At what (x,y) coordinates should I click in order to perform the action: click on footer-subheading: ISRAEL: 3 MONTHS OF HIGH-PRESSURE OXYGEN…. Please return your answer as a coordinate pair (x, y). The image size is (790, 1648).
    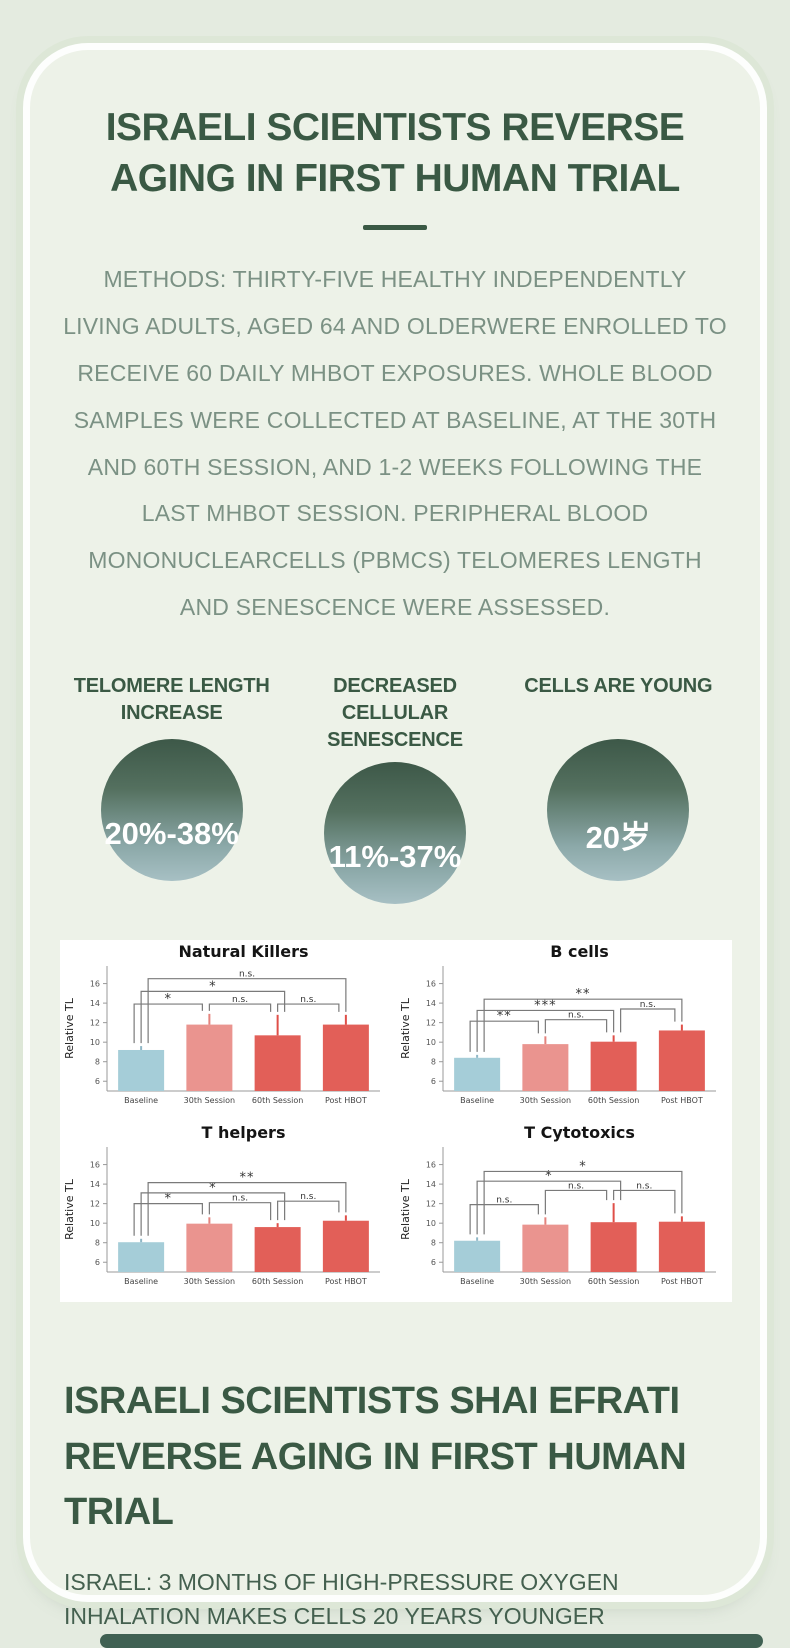
    Looking at the image, I should click on (341, 1599).